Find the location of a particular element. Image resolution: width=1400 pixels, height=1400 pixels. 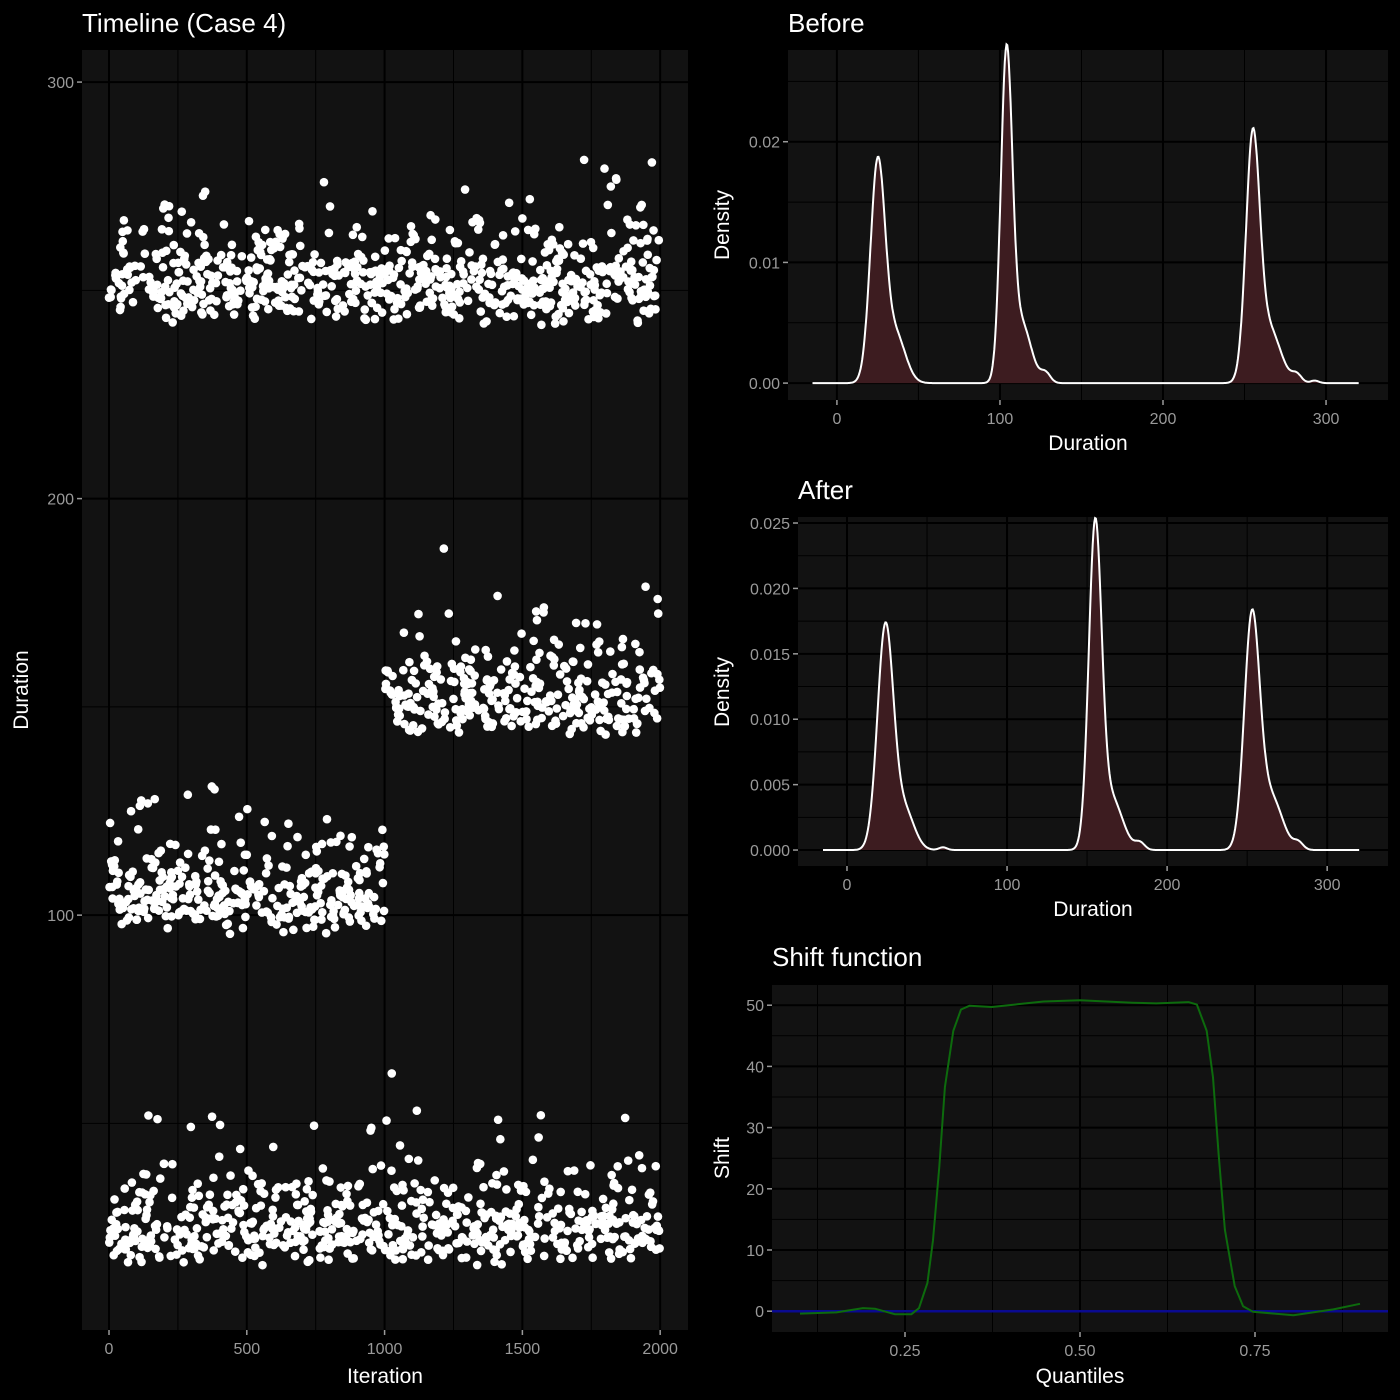

before-y-label: Density is located at coordinates (722, 224).